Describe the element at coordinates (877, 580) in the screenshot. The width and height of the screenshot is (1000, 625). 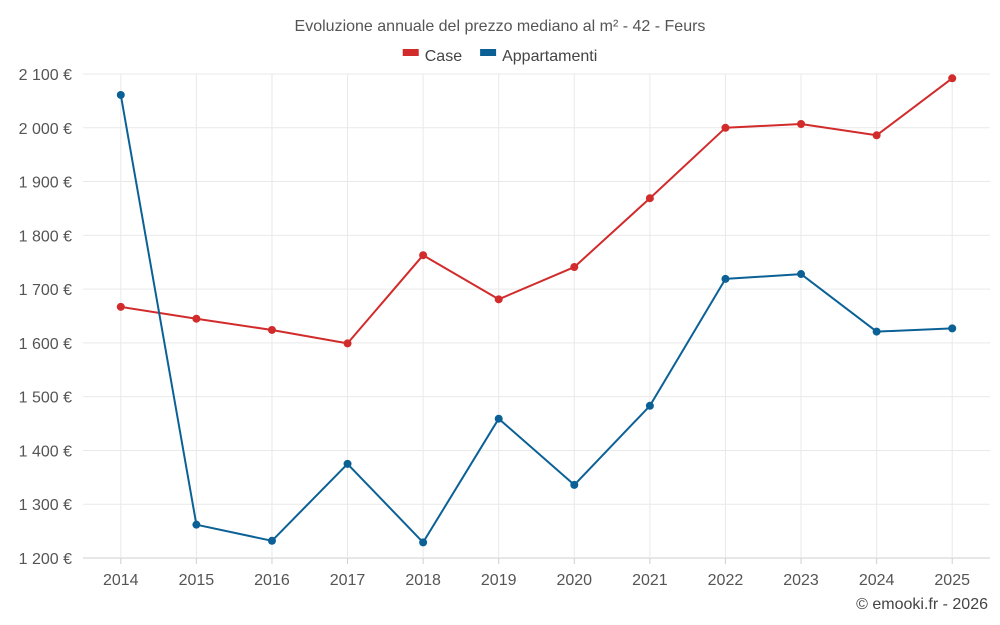
I see `x-tick-label: 2024` at that location.